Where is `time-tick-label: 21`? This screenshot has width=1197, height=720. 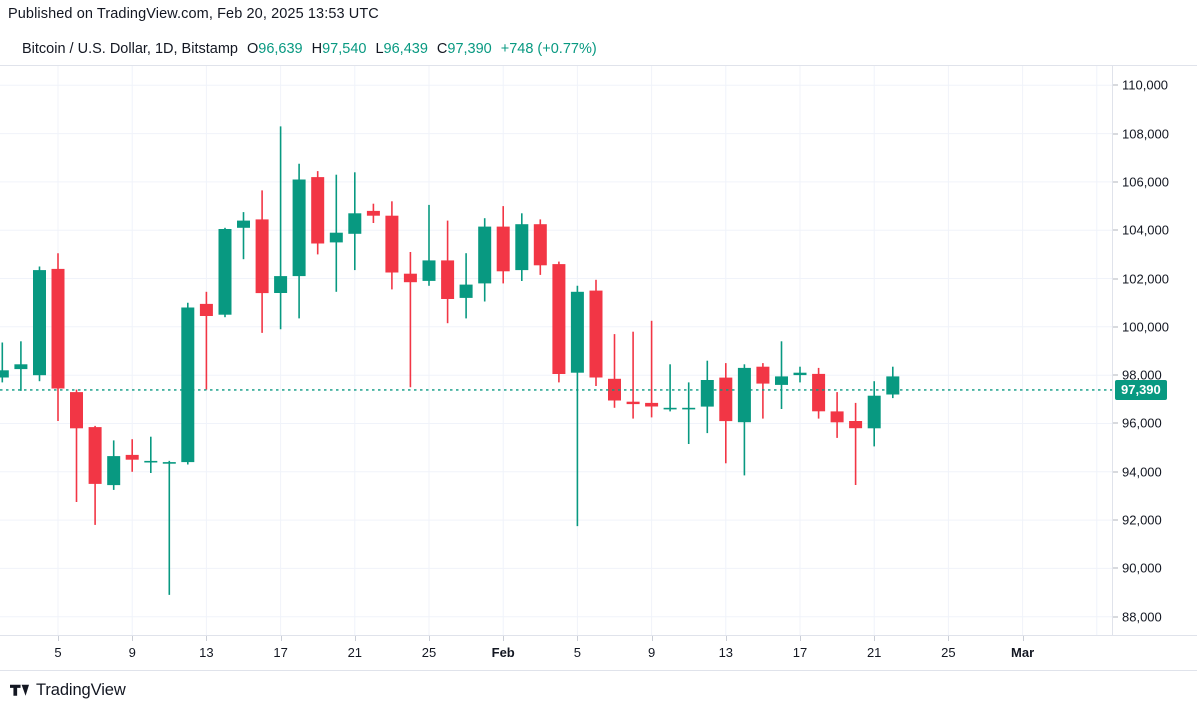
time-tick-label: 21 is located at coordinates (874, 652).